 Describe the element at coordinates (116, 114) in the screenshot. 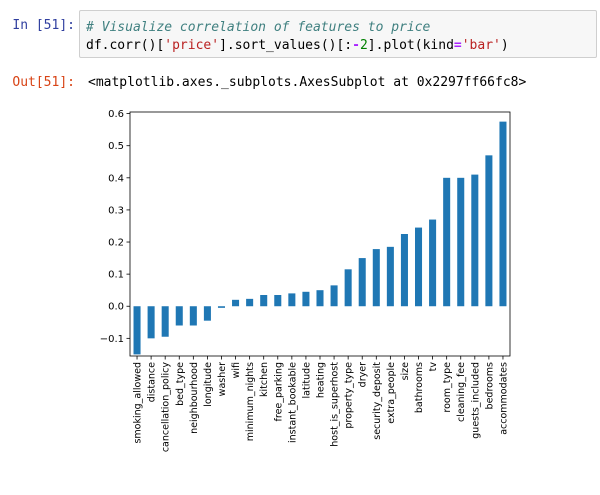

I see `y-tick-label: 0.6` at that location.